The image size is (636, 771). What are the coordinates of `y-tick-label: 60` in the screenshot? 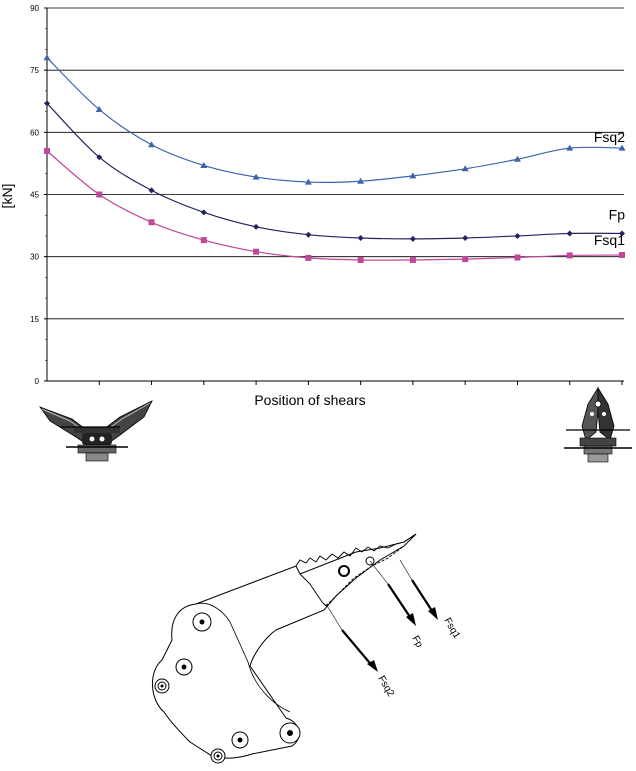 It's located at (34, 132).